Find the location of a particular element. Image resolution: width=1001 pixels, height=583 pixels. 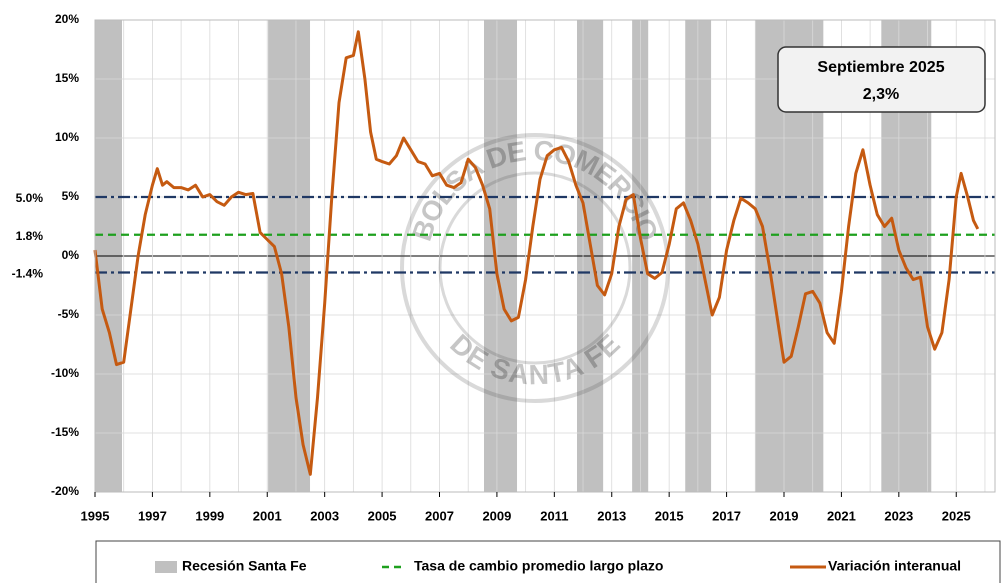

reference-label: -1.4% is located at coordinates (28, 274).